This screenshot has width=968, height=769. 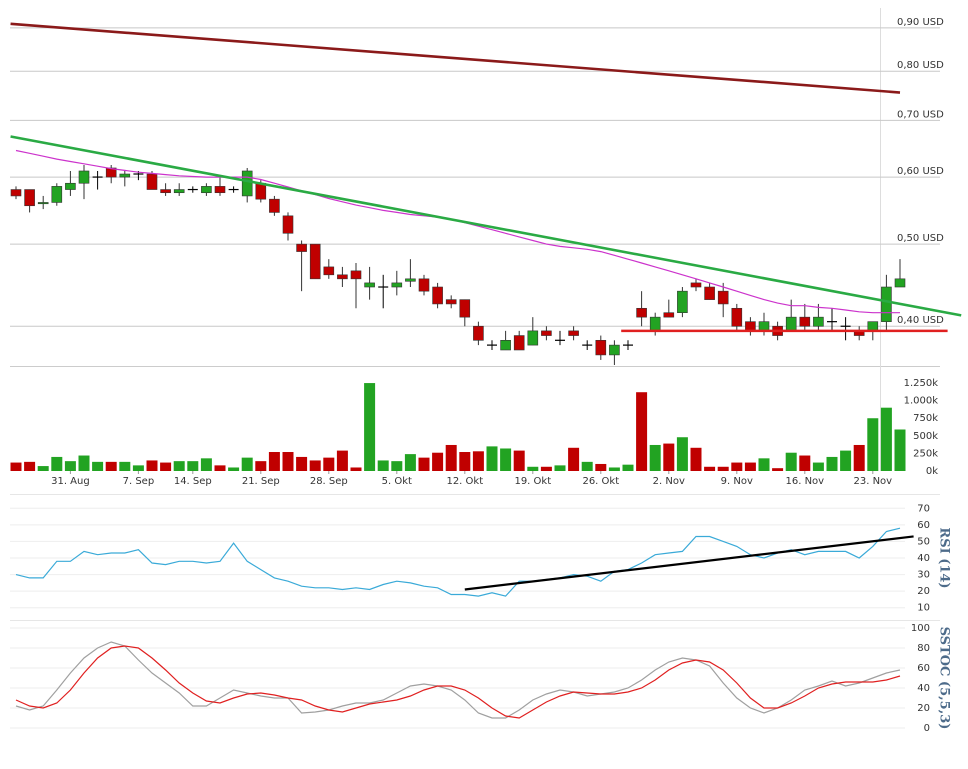 What do you see at coordinates (923, 608) in the screenshot?
I see `y-tick-label: 10` at bounding box center [923, 608].